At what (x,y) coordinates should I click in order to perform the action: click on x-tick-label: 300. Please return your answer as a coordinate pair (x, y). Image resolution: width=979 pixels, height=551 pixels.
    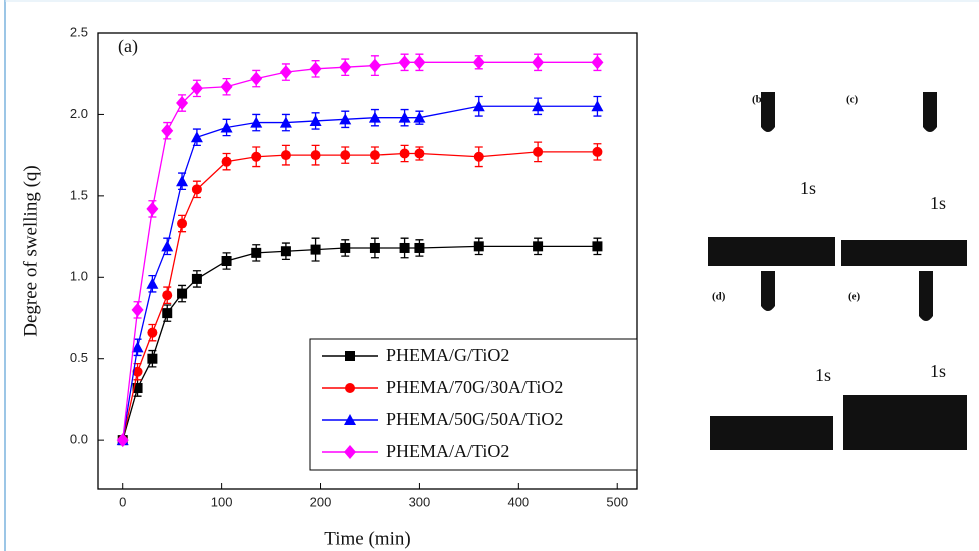
    Looking at the image, I should click on (420, 501).